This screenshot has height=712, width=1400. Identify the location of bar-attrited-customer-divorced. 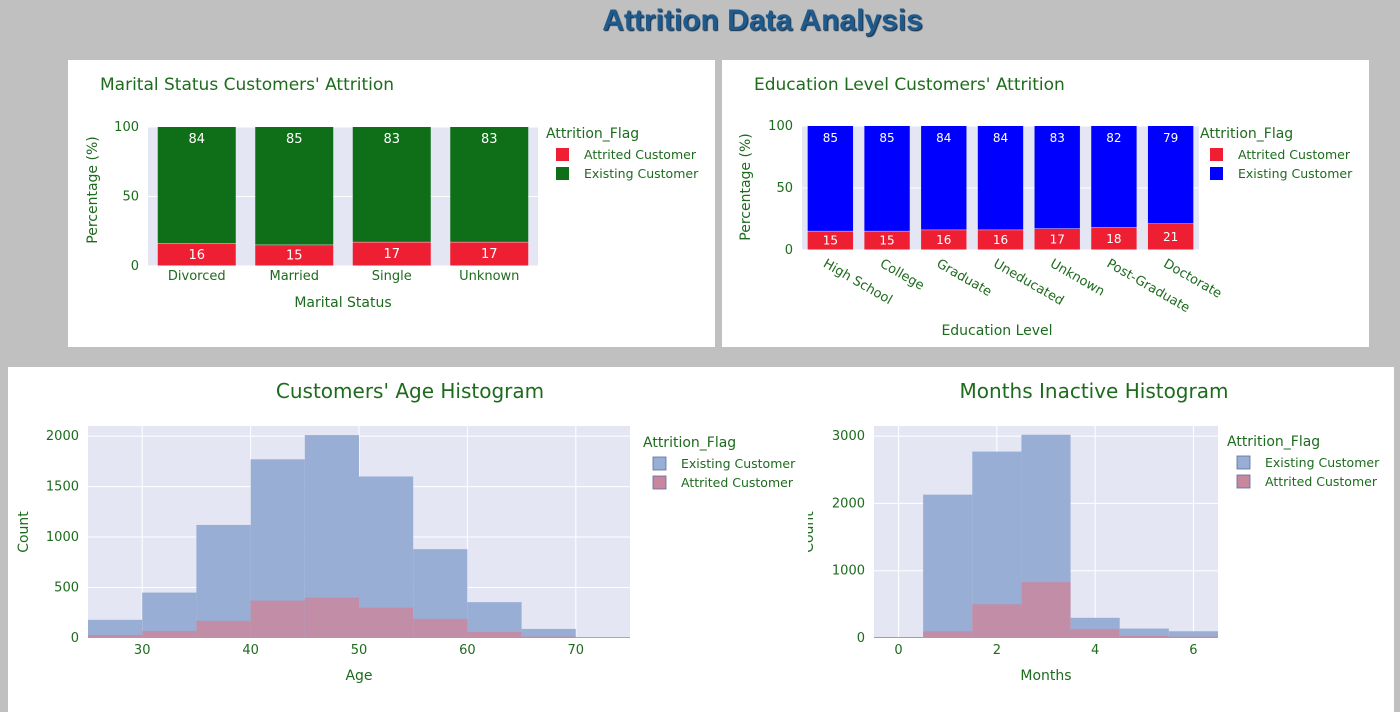
(196, 254).